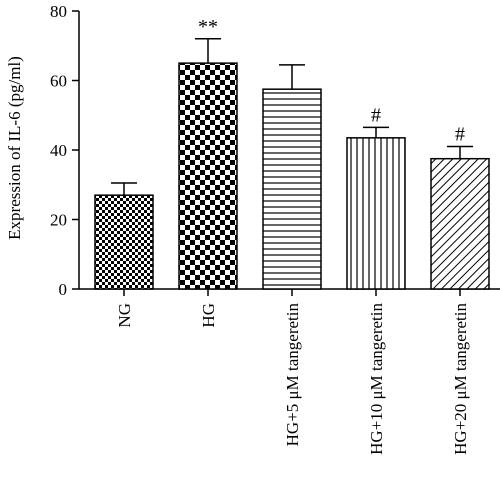 Image resolution: width=500 pixels, height=495 pixels. I want to click on category-label: HG+10 μM tangeretin, so click(376, 379).